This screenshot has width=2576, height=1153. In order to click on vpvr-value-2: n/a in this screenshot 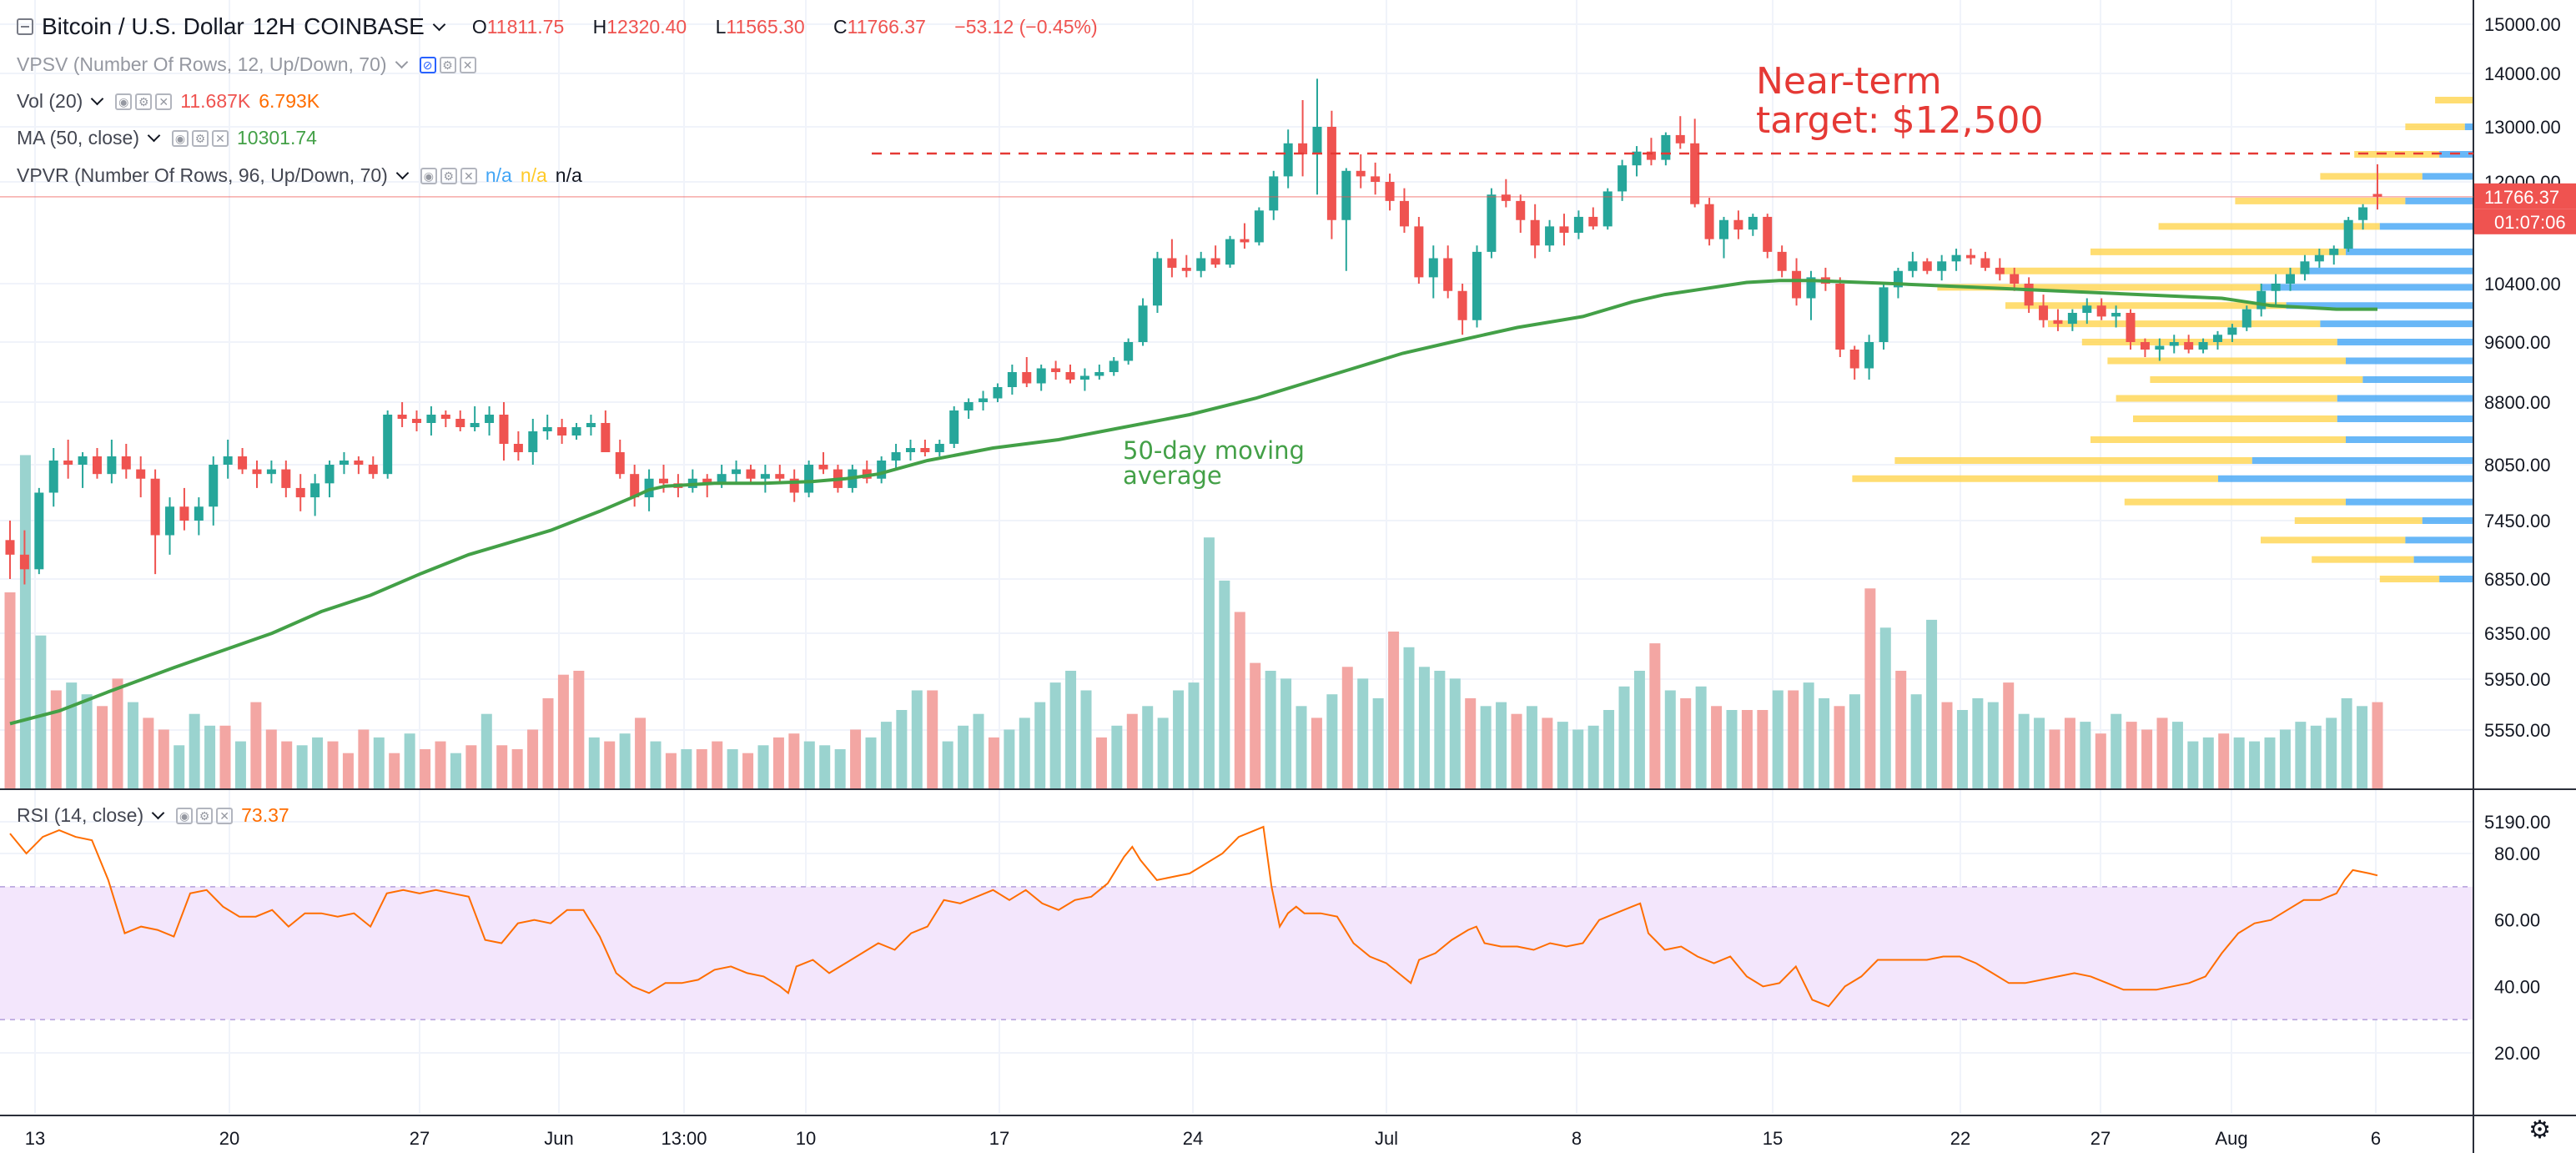, I will do `click(533, 175)`.